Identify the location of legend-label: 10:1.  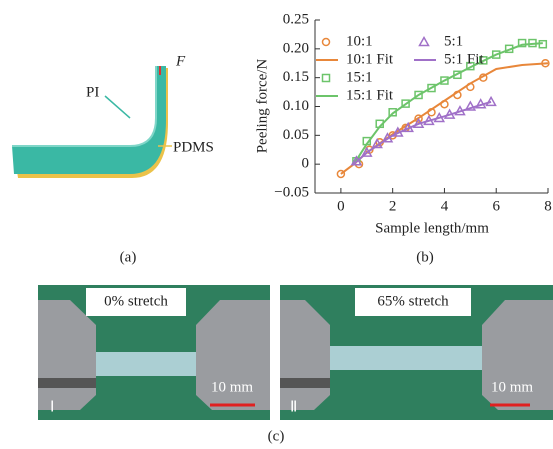
(359, 41).